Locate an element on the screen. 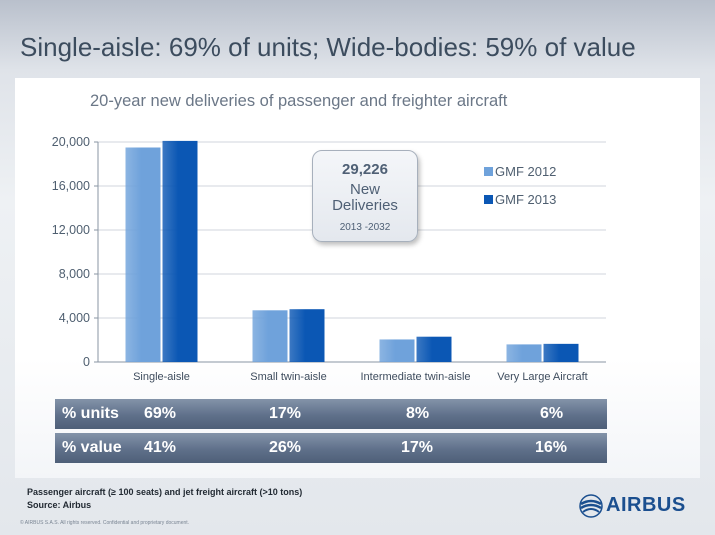 This screenshot has height=535, width=715. legend-swatch-gmf2012 is located at coordinates (488, 171).